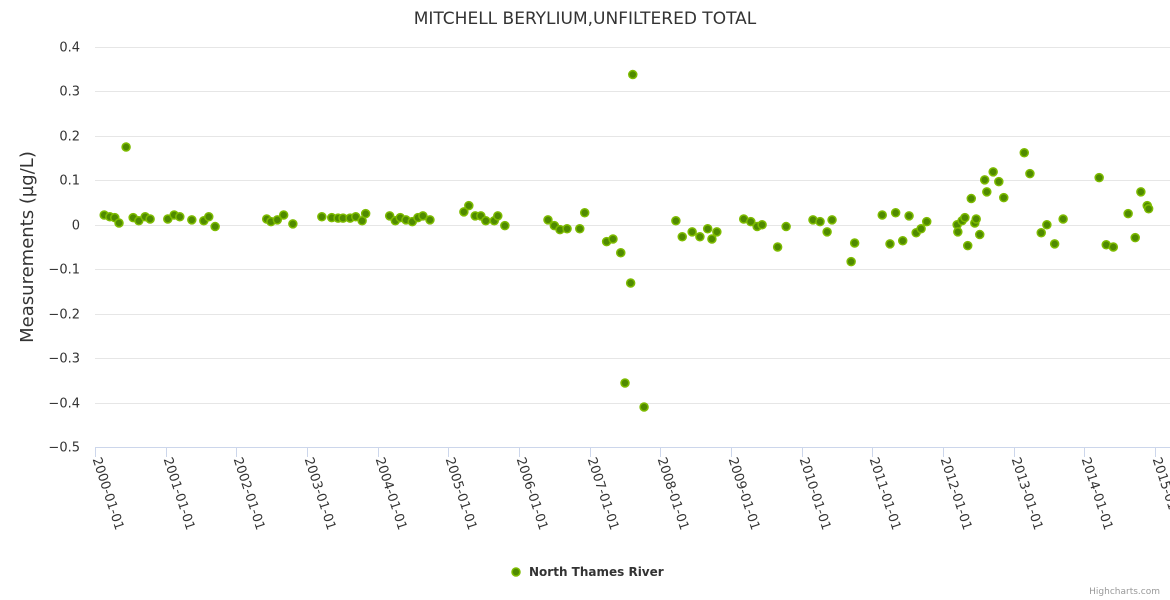 Image resolution: width=1170 pixels, height=600 pixels. Describe the element at coordinates (1097, 494) in the screenshot. I see `x-tick-label: 2014-01-01` at that location.